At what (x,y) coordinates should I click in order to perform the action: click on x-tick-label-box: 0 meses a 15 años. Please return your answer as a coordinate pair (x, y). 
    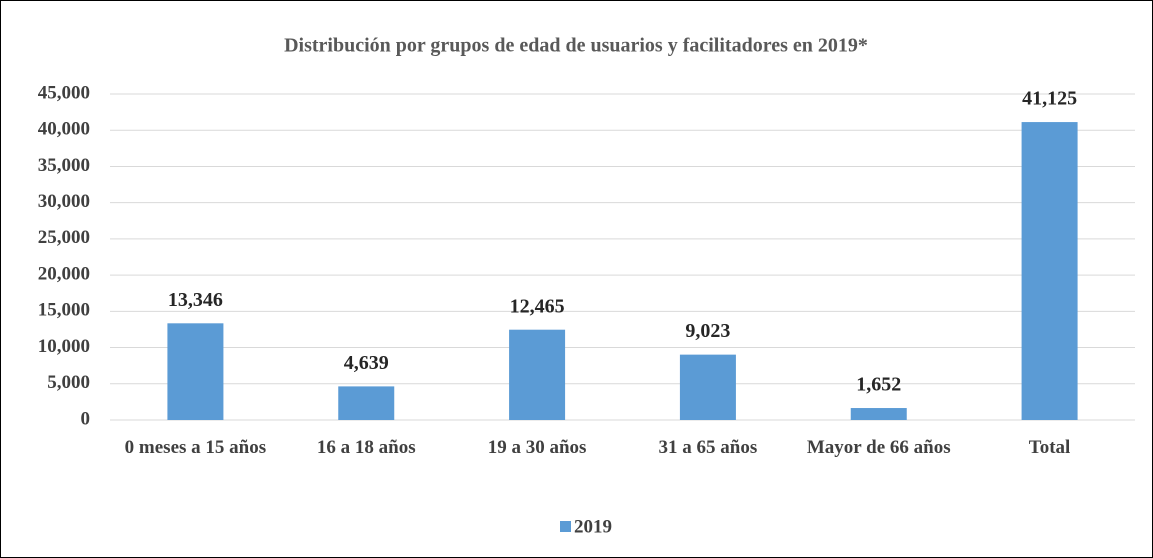
    Looking at the image, I should click on (195, 447).